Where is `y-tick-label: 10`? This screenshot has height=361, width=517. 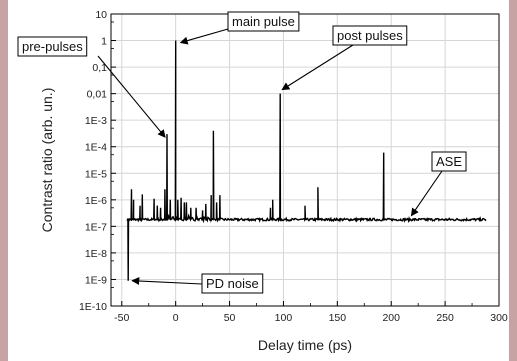 y-tick-label: 10 is located at coordinates (101, 15).